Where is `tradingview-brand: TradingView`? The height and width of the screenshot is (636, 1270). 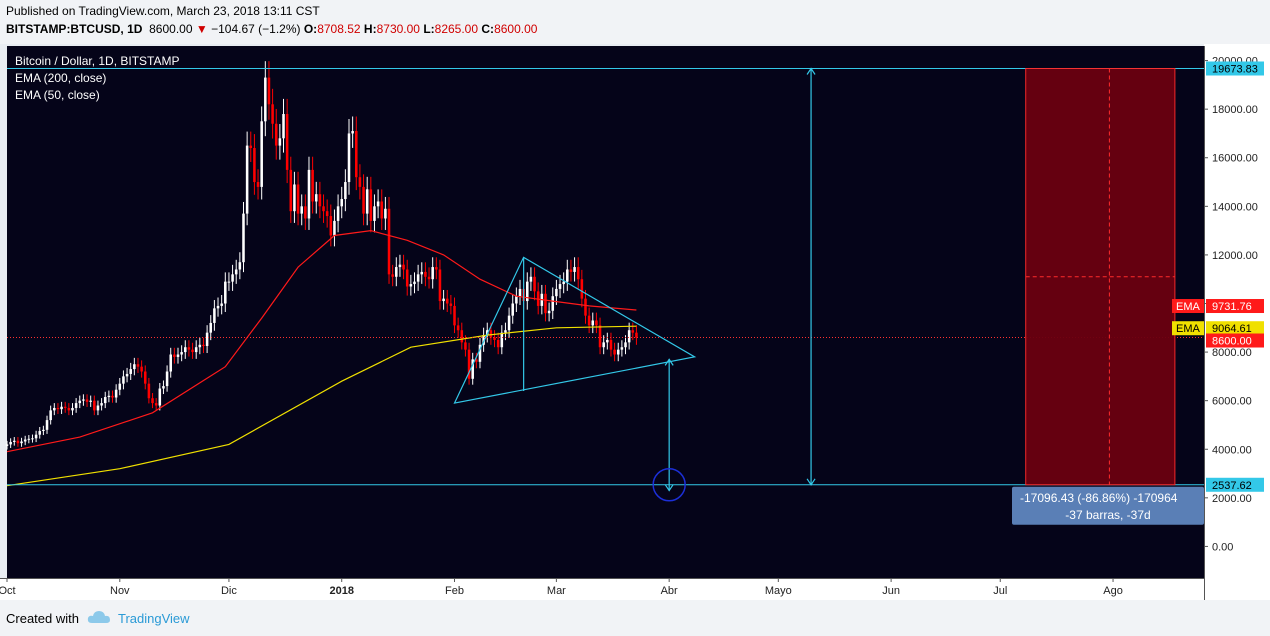 tradingview-brand: TradingView is located at coordinates (154, 618).